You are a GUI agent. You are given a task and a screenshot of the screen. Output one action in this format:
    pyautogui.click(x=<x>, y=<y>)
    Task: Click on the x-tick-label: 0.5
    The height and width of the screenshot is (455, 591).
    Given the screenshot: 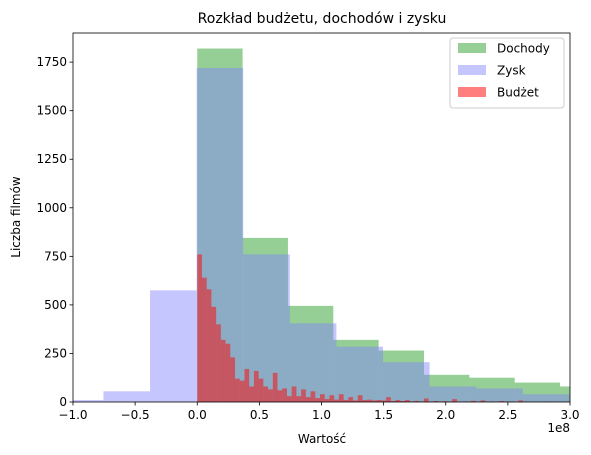 What is the action you would take?
    pyautogui.click(x=259, y=415)
    